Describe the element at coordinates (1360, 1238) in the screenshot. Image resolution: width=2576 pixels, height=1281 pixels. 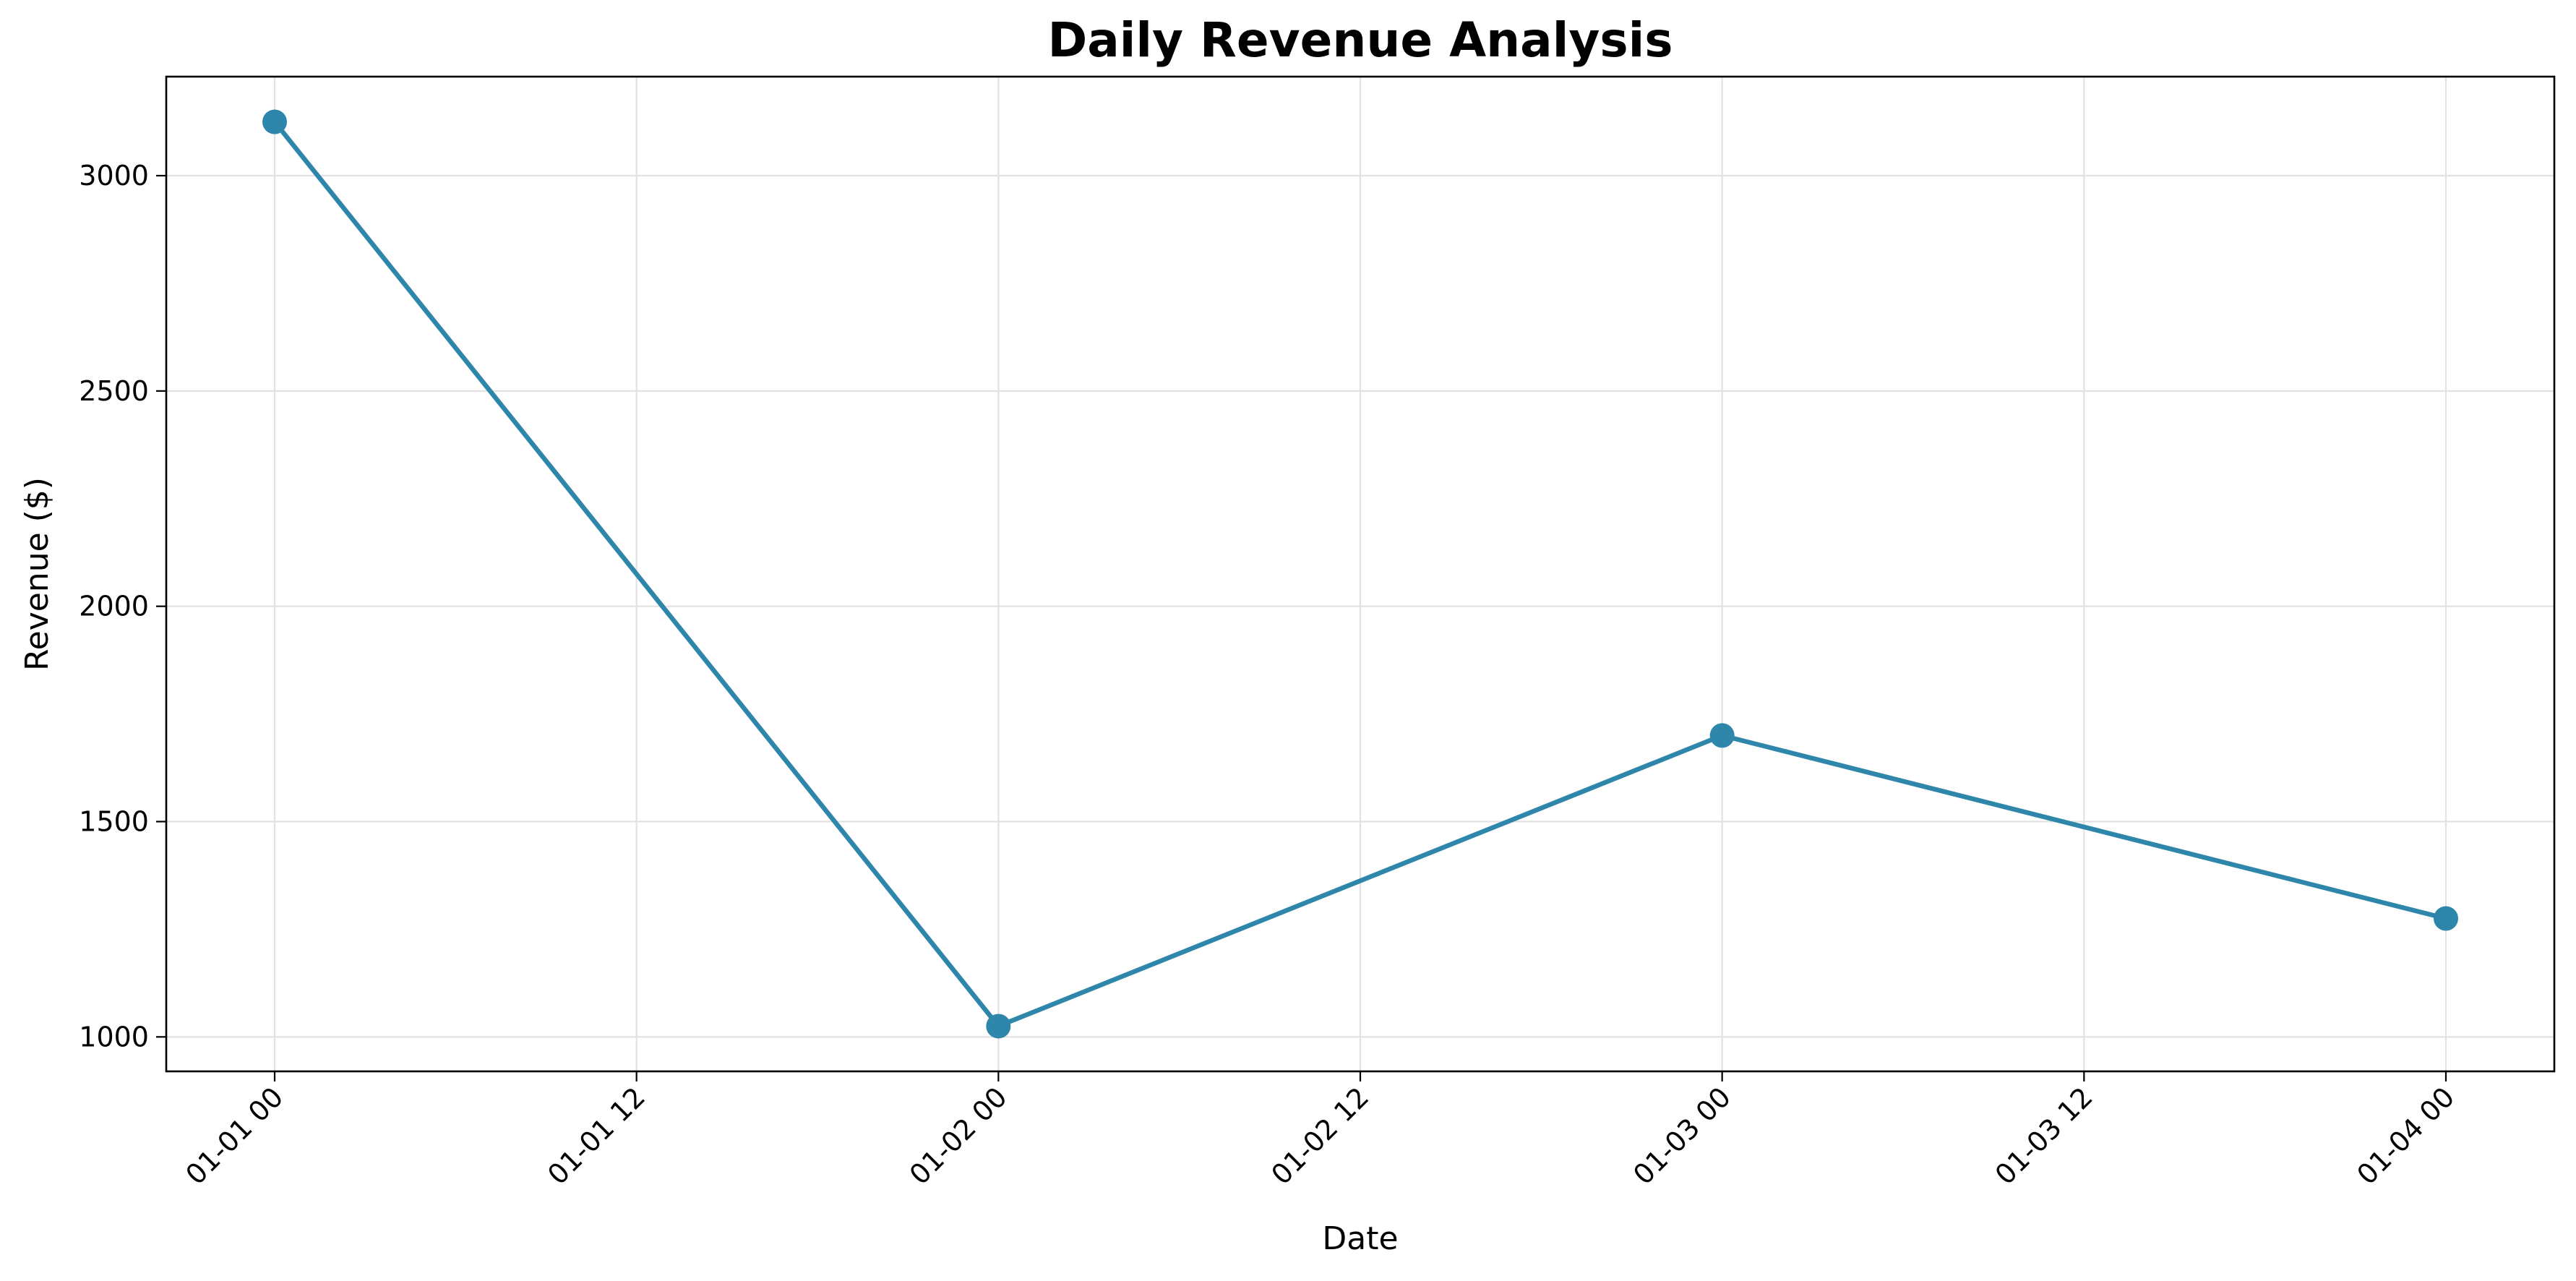
I see `x-axis-label: Date` at that location.